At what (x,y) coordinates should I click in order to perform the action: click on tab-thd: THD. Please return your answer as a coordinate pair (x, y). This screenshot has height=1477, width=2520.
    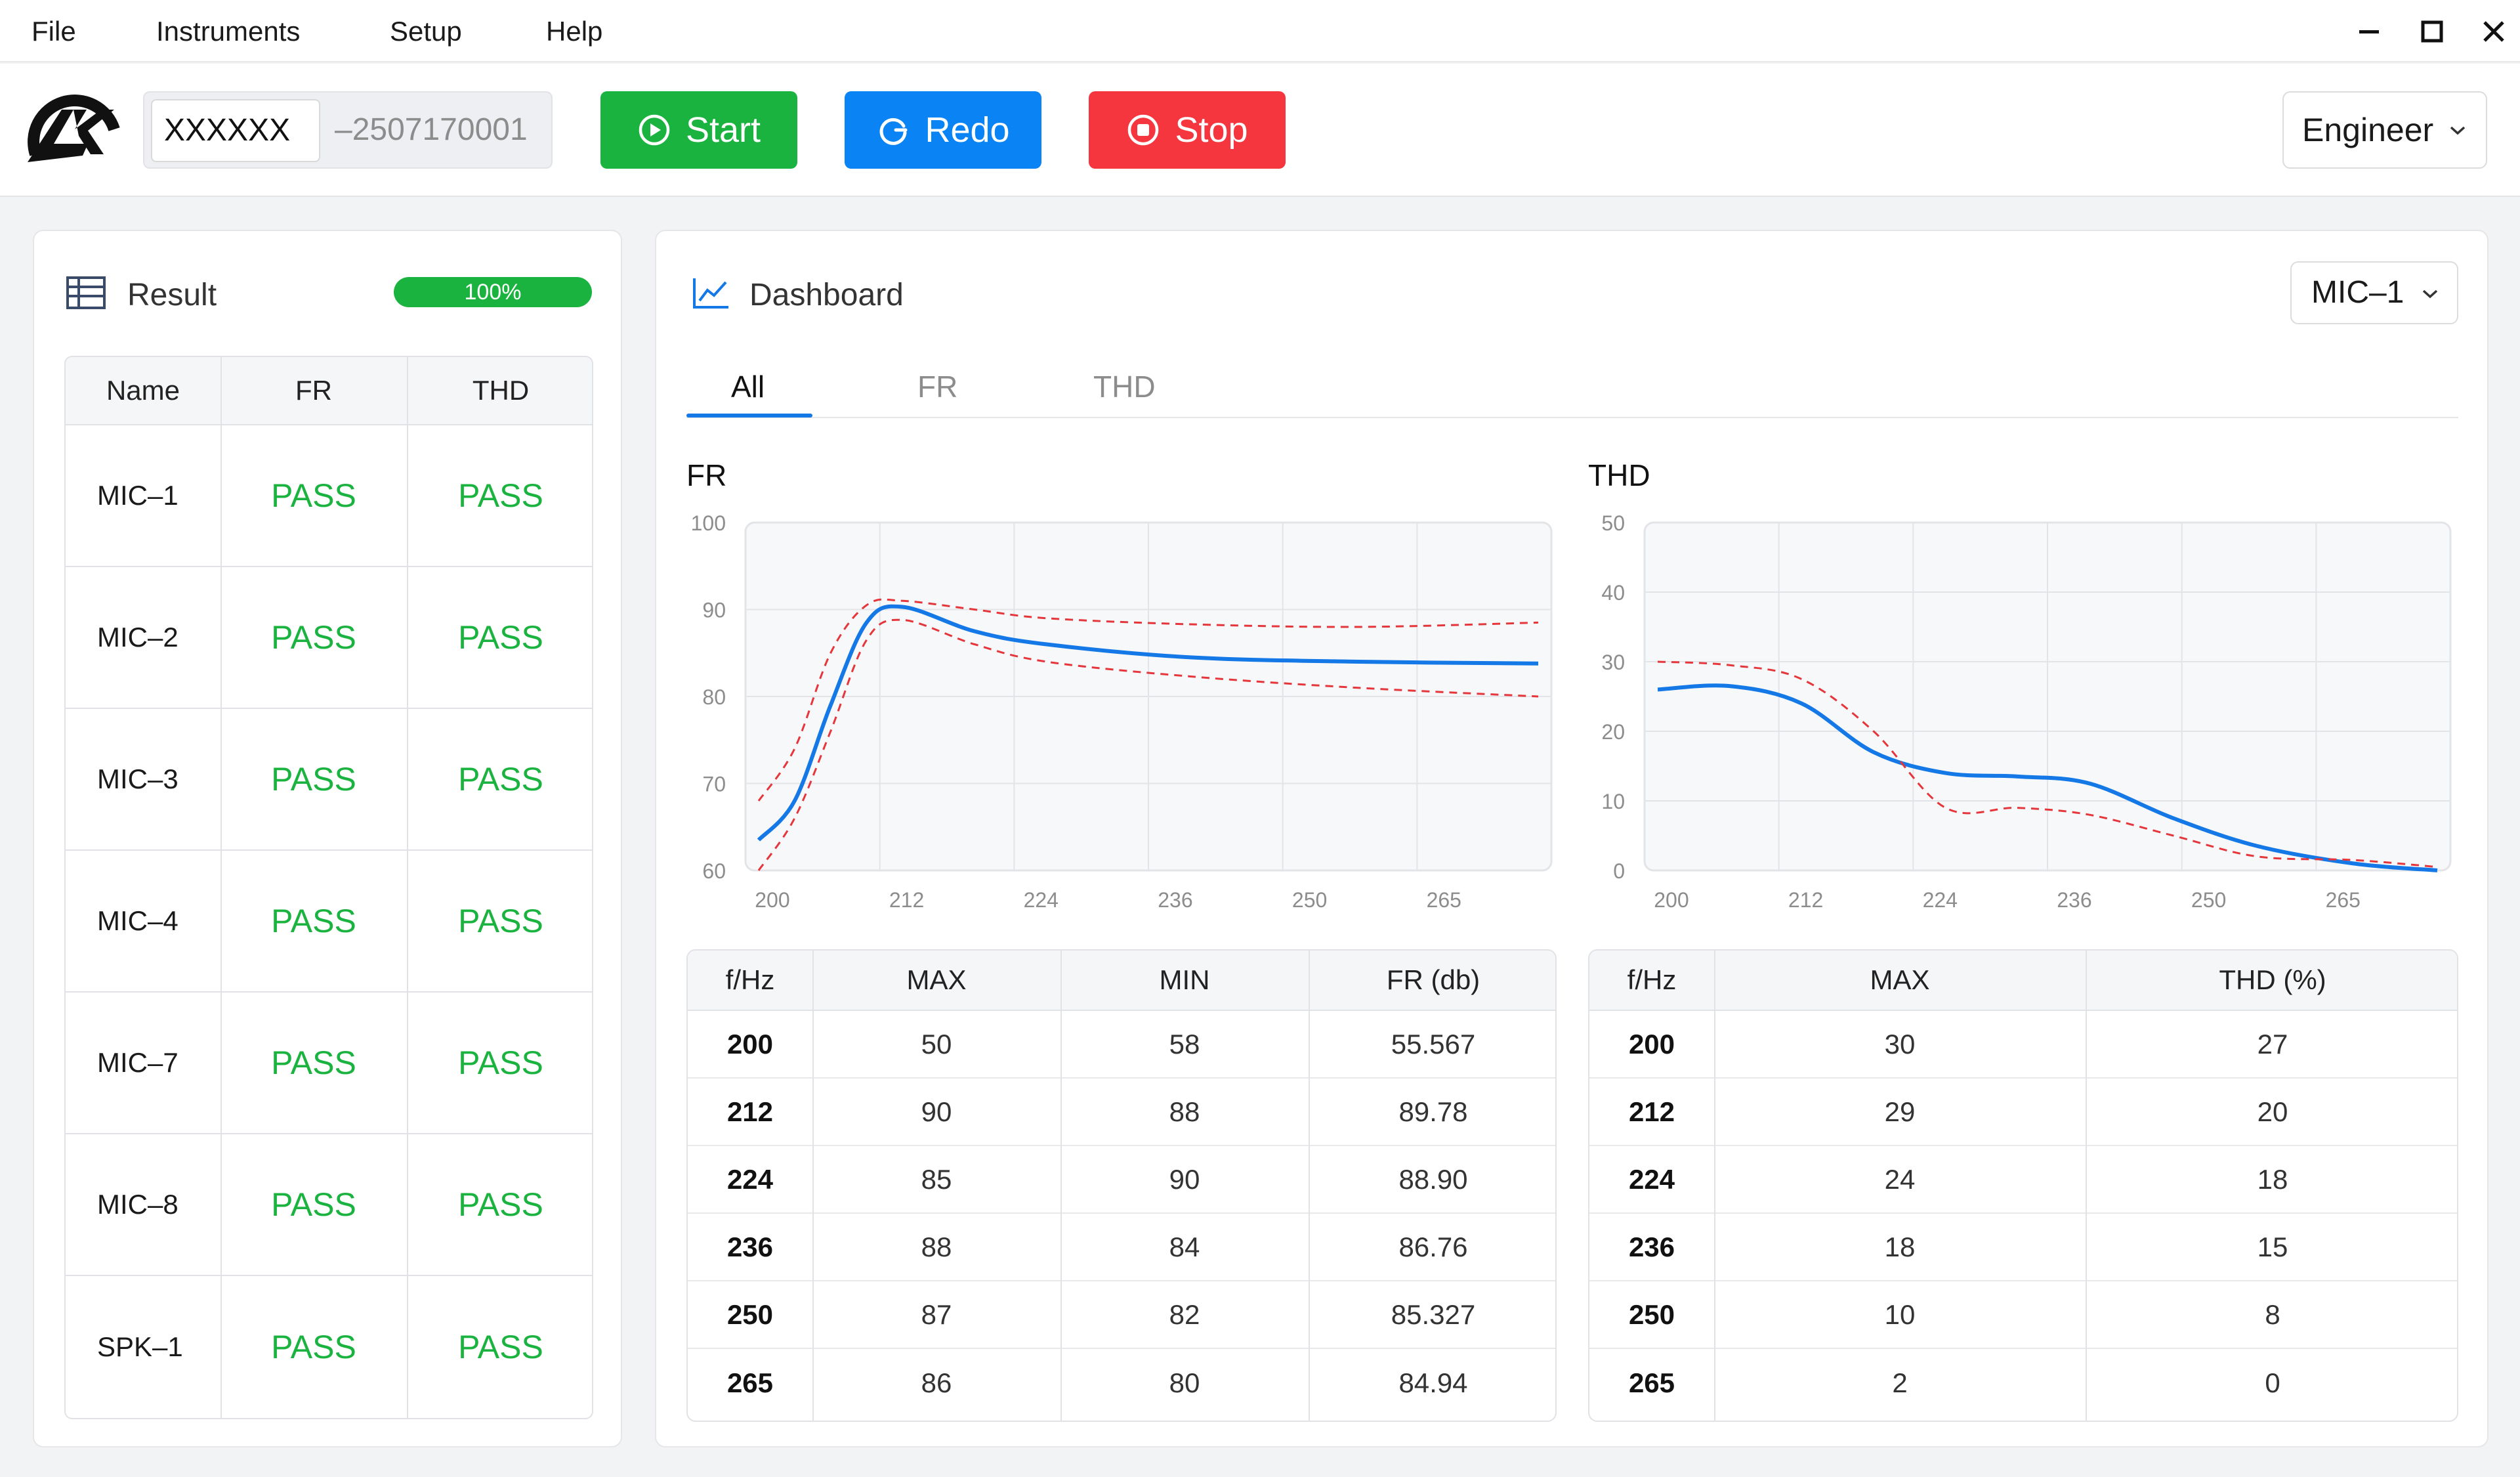
    Looking at the image, I should click on (1124, 387).